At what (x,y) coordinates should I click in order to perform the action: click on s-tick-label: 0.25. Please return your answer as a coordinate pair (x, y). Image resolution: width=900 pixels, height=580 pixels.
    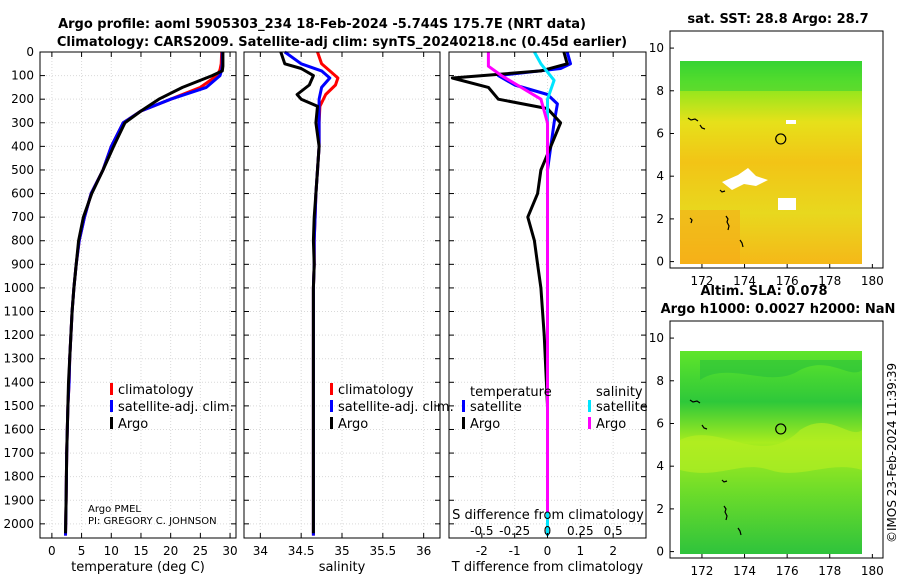
    Looking at the image, I should click on (580, 531).